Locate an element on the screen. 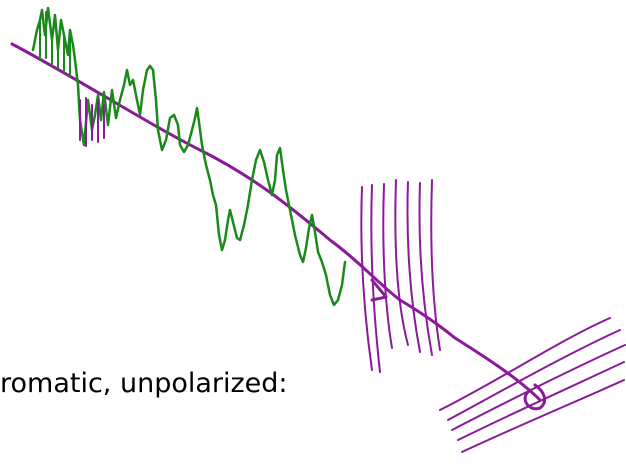 The width and height of the screenshot is (626, 468). vertical-polarizer is located at coordinates (400, 276).